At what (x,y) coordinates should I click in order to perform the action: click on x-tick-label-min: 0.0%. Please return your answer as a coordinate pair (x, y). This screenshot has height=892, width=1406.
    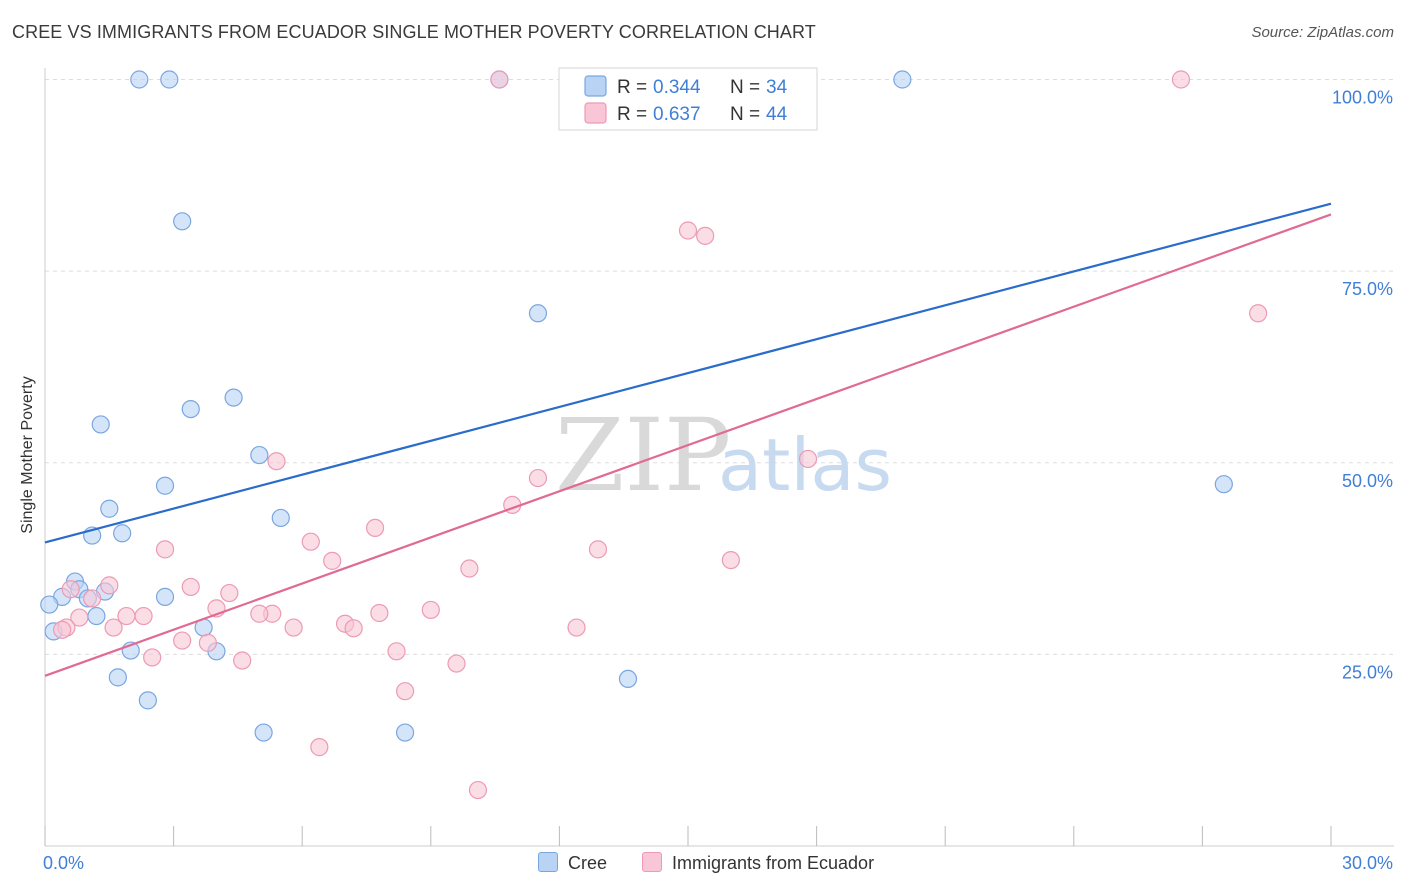
    Looking at the image, I should click on (63, 863).